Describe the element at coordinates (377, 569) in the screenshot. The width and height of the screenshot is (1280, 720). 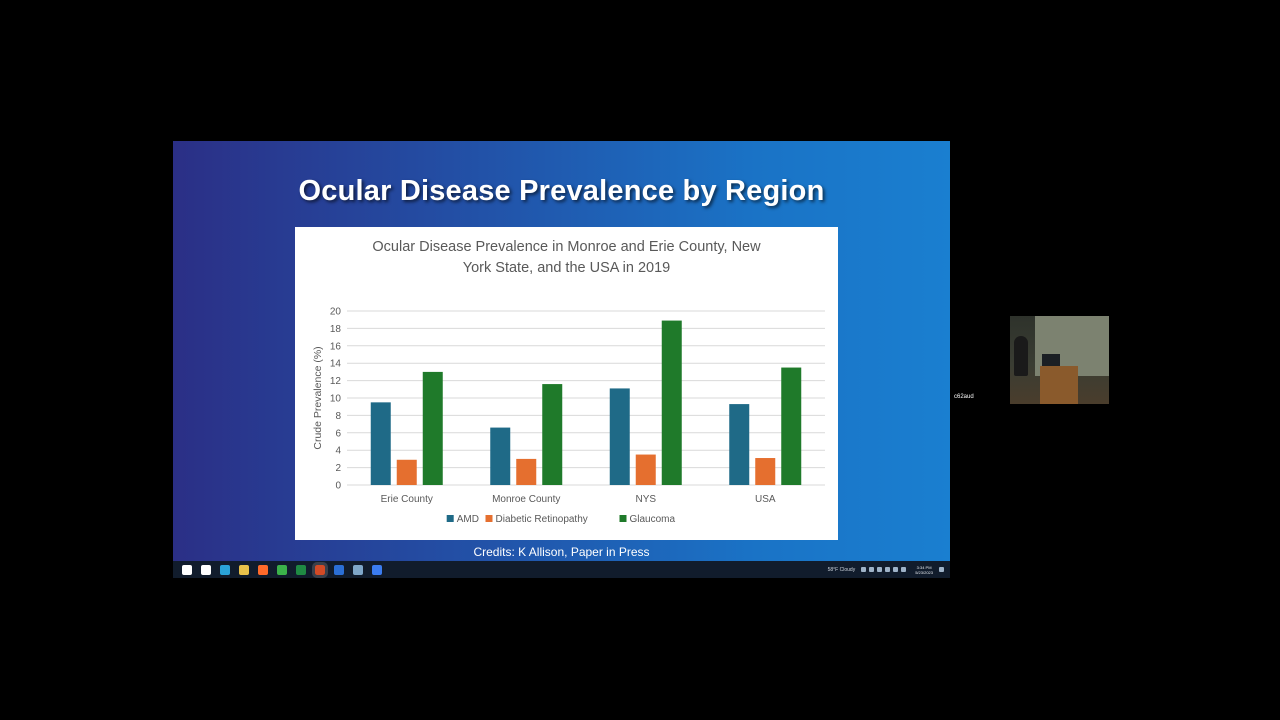
I see `zoom-icon` at that location.